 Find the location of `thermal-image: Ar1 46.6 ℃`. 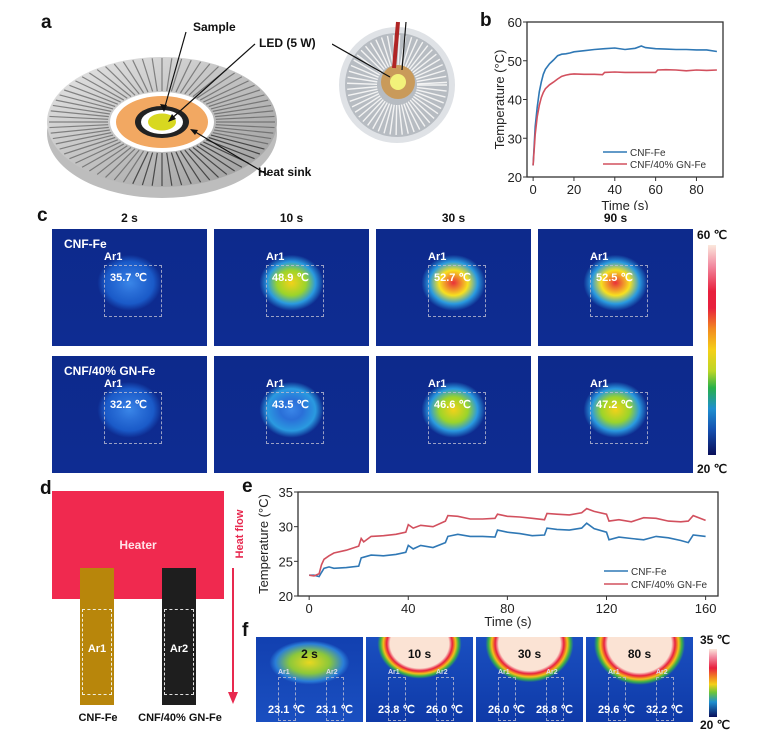

thermal-image: Ar1 46.6 ℃ is located at coordinates (453, 414).